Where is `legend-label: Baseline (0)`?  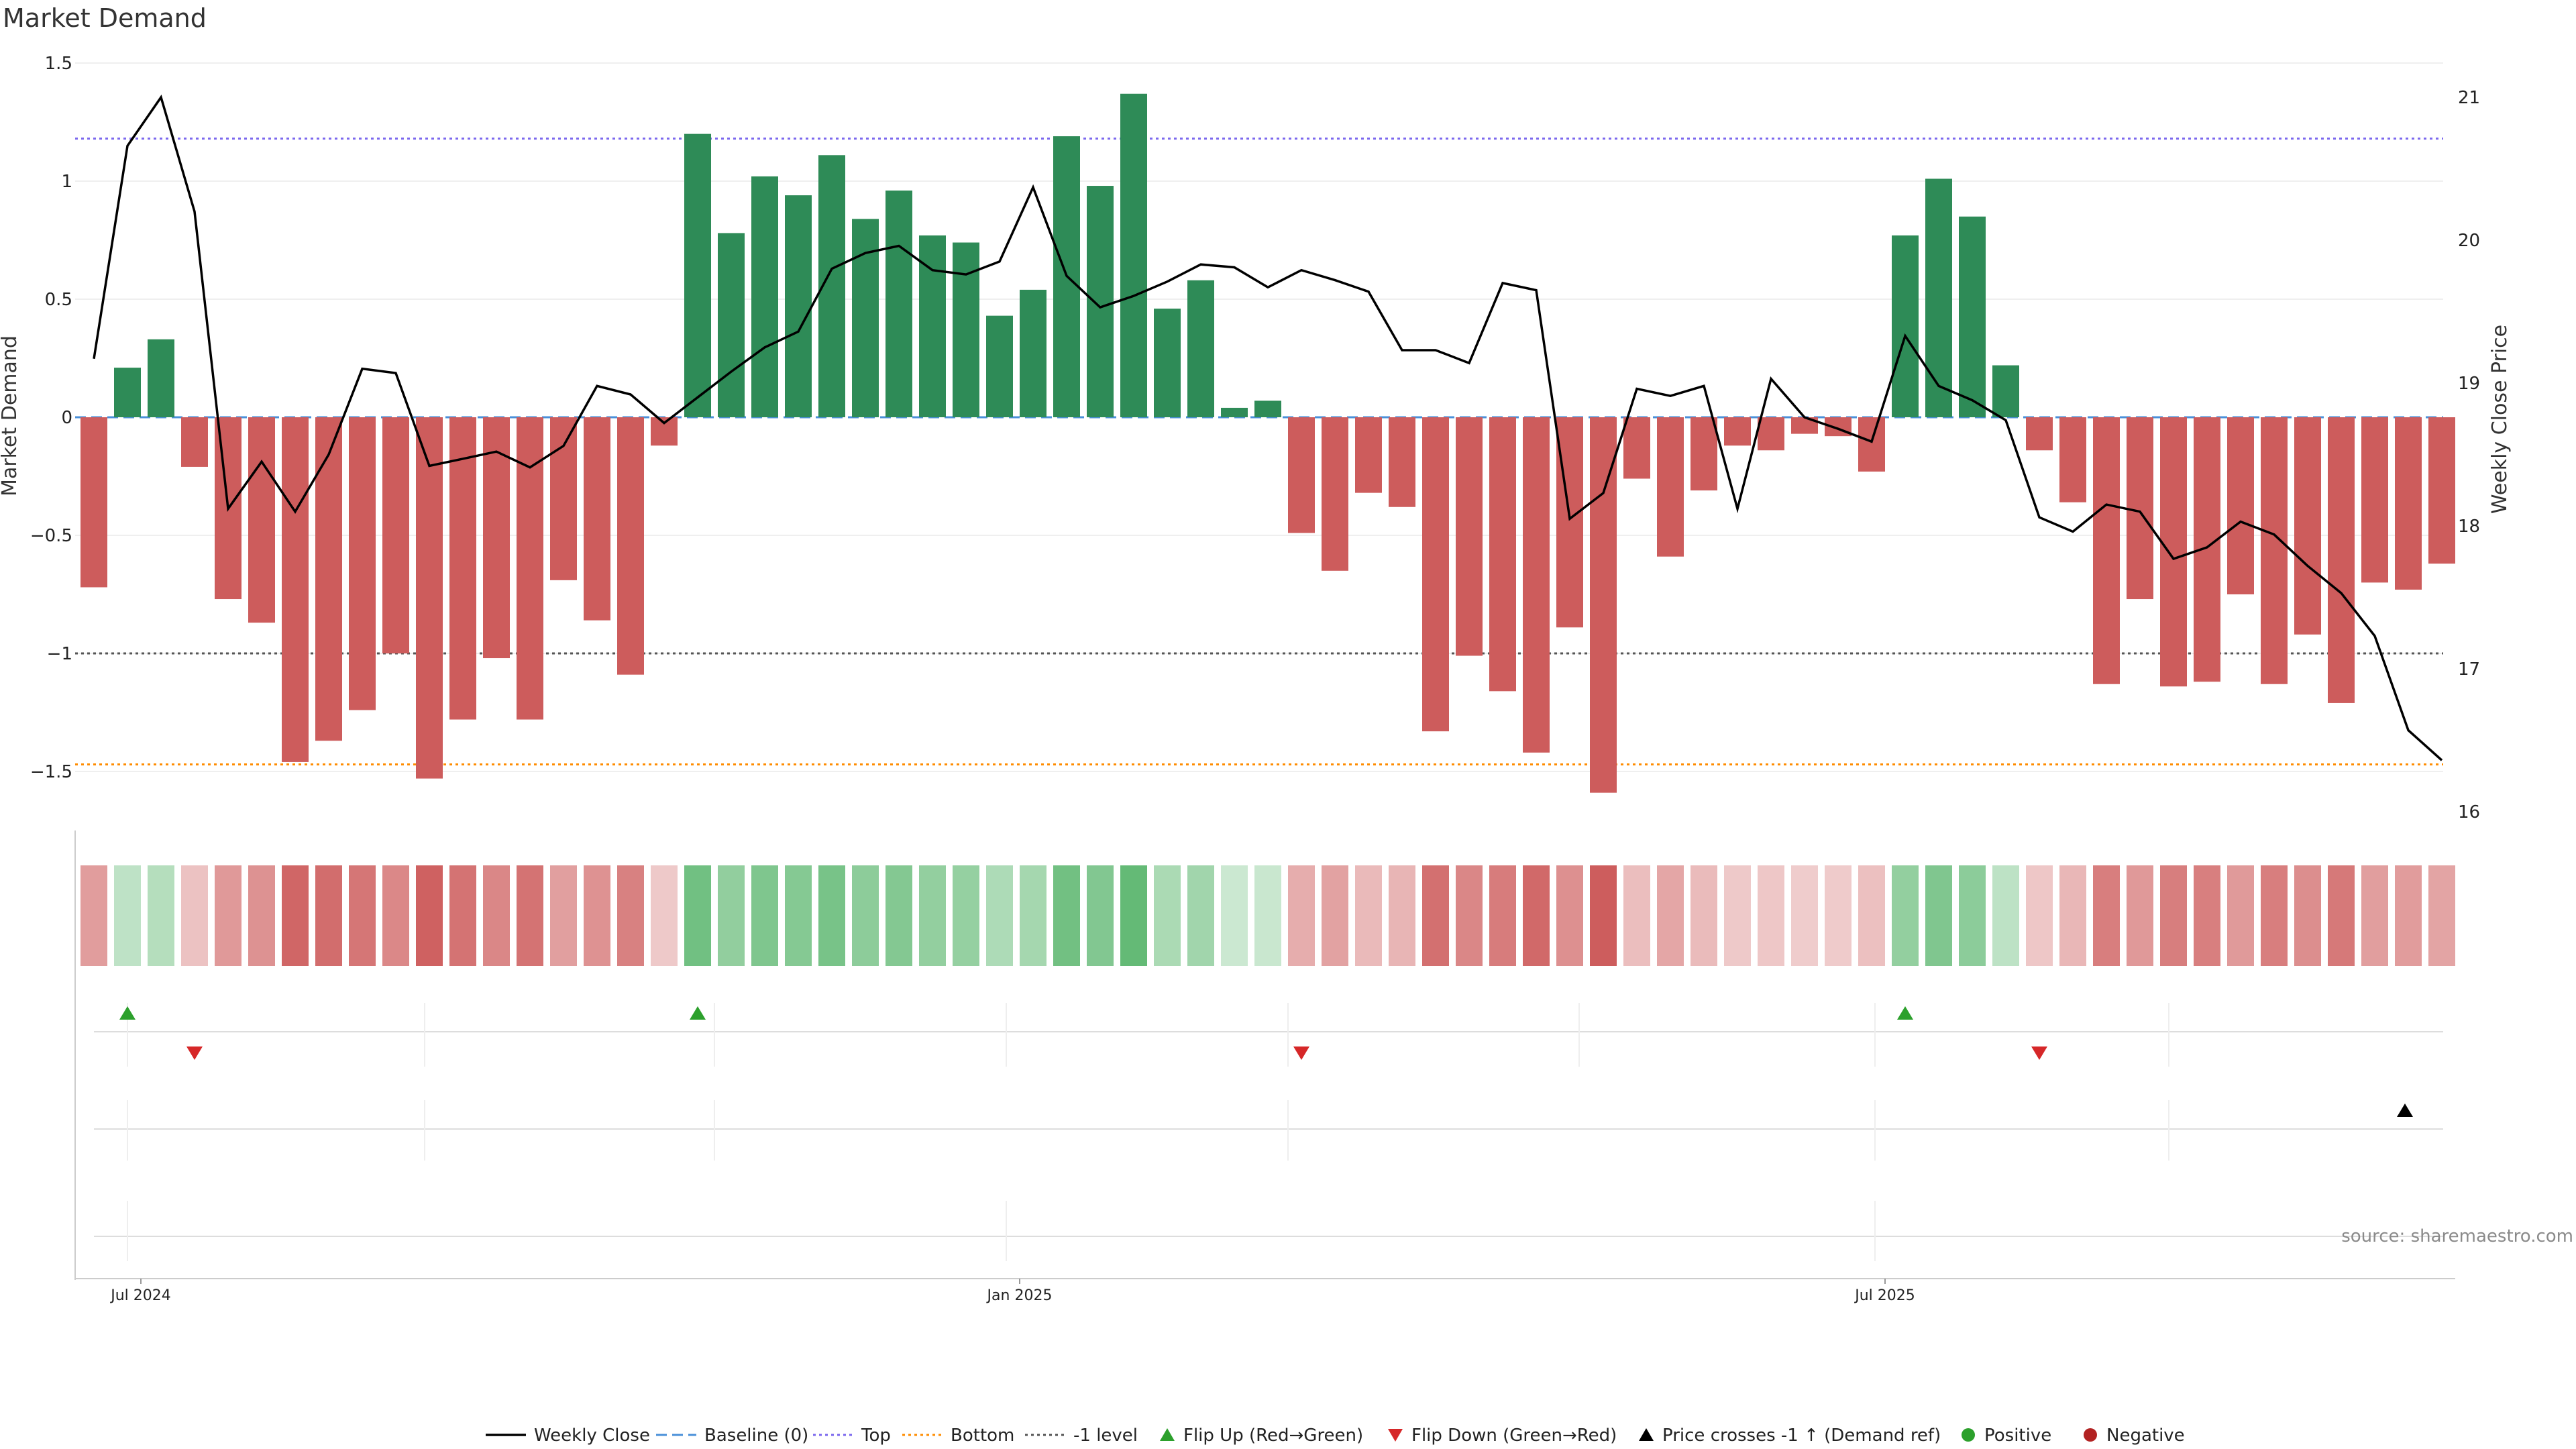
legend-label: Baseline (0) is located at coordinates (756, 1436).